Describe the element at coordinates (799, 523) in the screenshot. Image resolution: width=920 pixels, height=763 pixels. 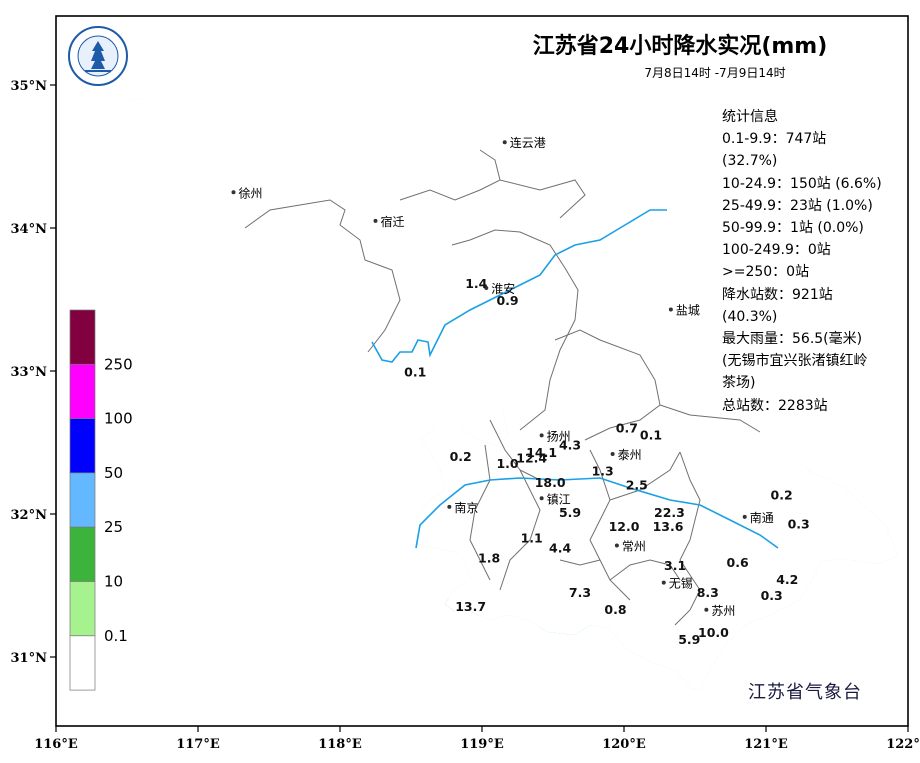
I see `rainfall-value: 0.3` at that location.